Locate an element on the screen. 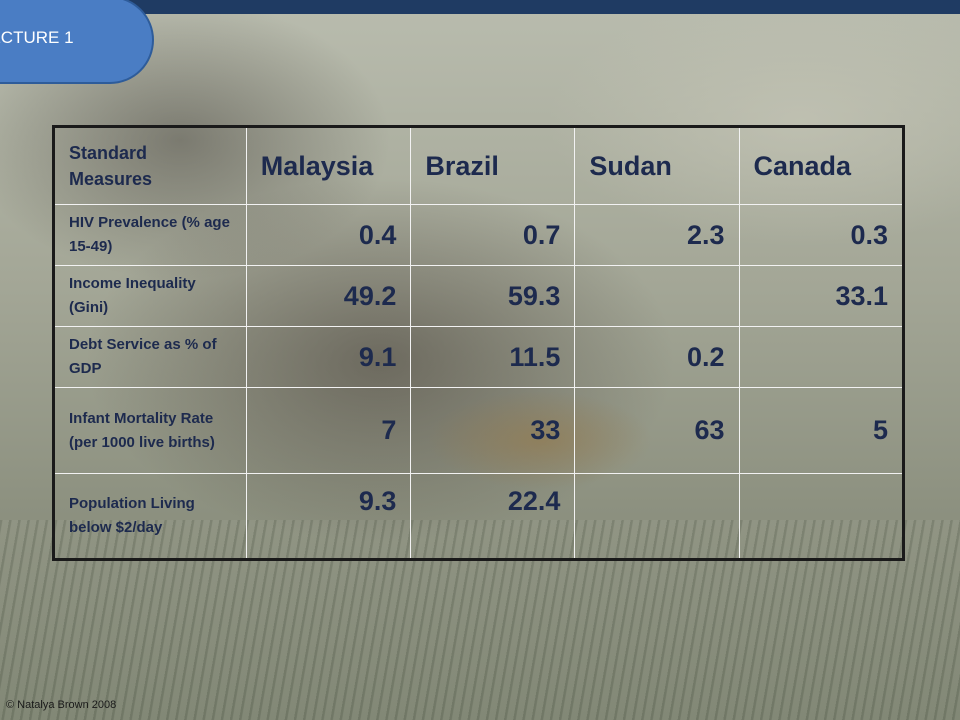 This screenshot has height=720, width=960. lecture-label: LECTURE 1 is located at coordinates (37, 37).